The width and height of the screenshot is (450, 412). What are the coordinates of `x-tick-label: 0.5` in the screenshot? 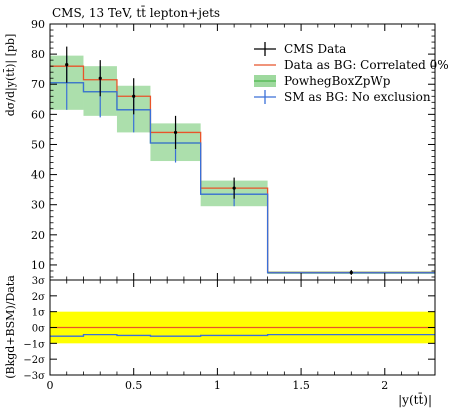 It's located at (134, 385).